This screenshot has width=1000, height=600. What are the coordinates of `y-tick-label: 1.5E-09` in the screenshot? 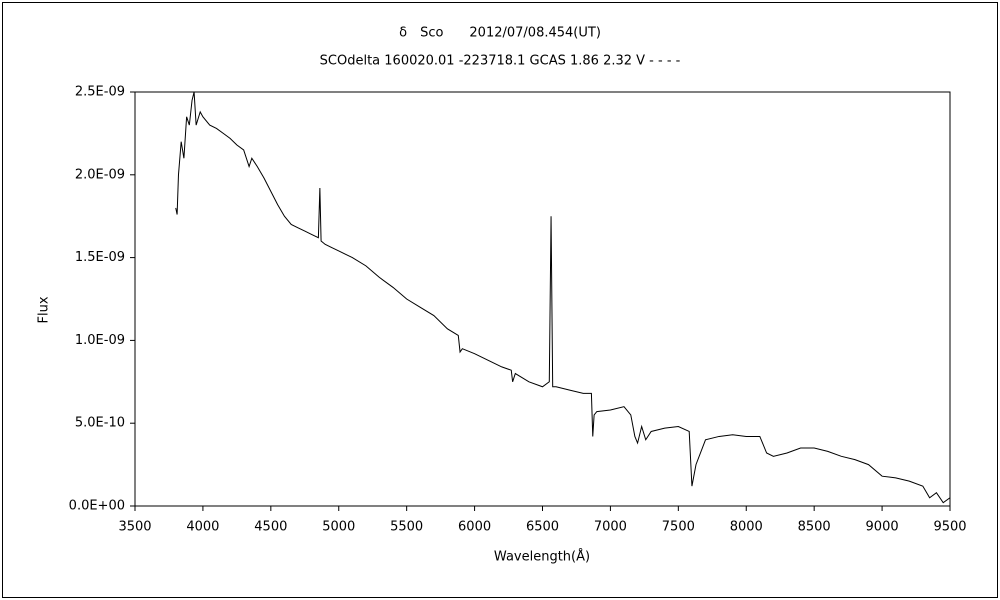 It's located at (100, 257).